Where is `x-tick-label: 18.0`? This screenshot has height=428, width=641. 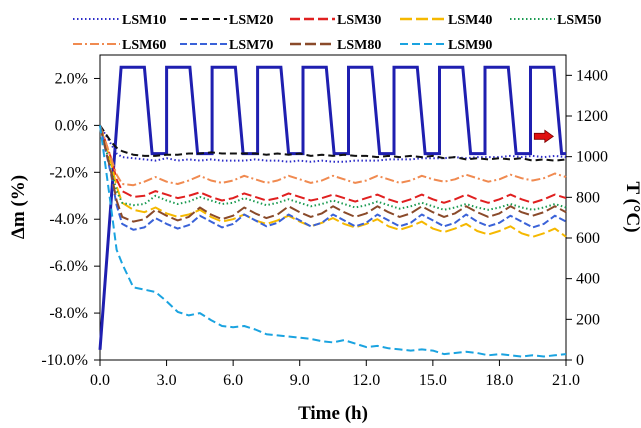 x-tick-label: 18.0 is located at coordinates (499, 380).